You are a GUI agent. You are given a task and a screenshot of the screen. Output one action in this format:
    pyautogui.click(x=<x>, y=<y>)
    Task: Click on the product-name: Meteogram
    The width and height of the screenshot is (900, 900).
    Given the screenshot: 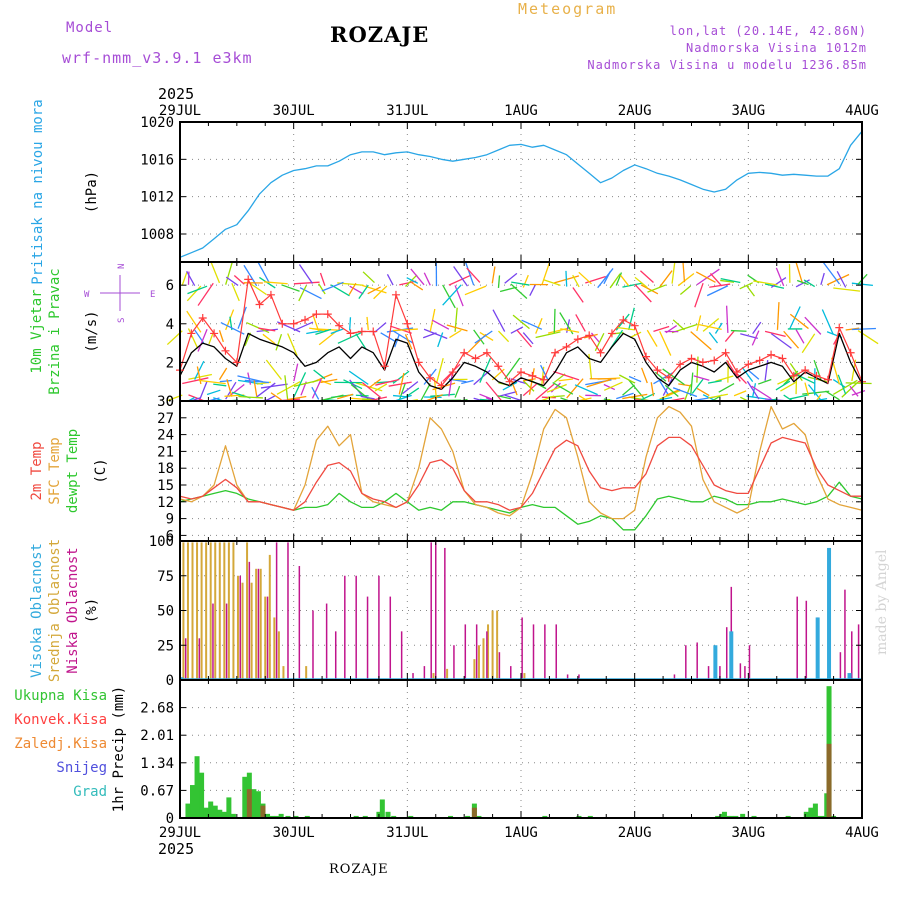 What is the action you would take?
    pyautogui.click(x=568, y=9)
    